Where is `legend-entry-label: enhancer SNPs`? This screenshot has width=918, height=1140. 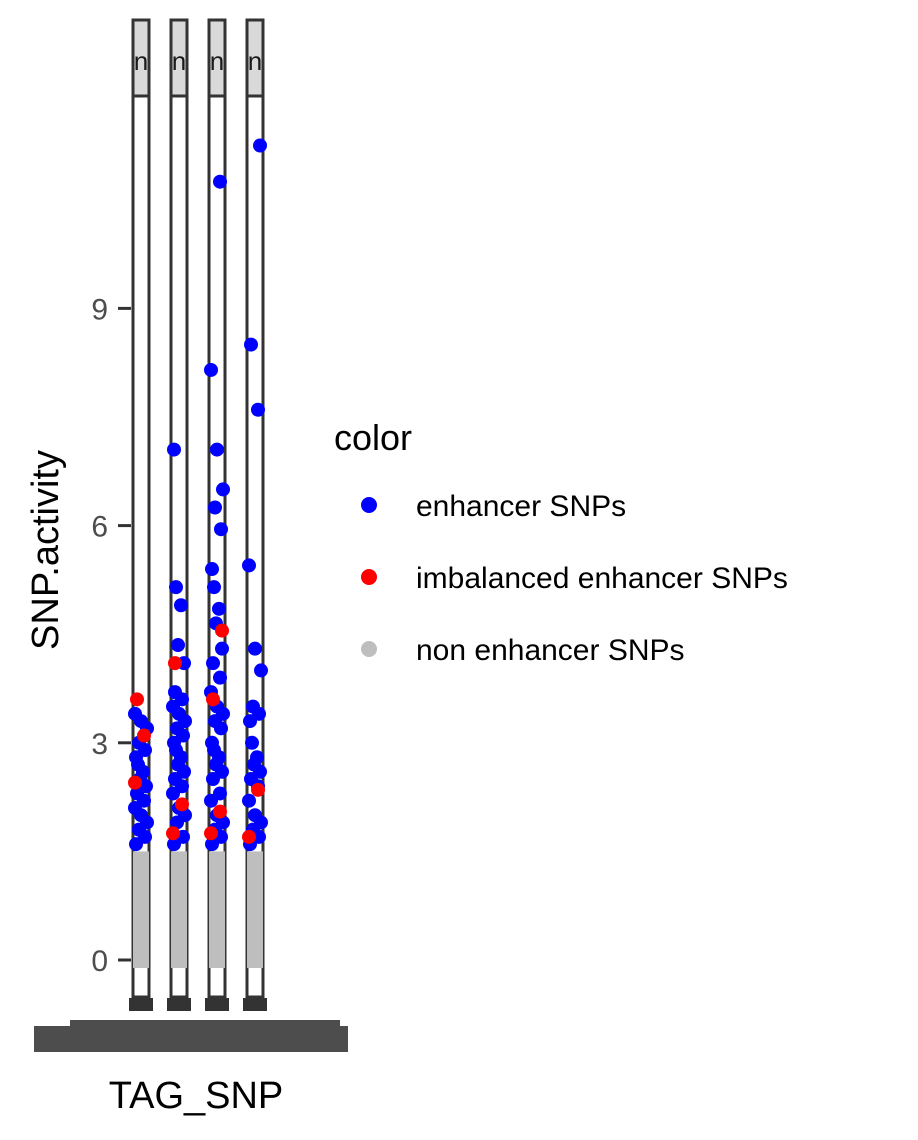
legend-entry-label: enhancer SNPs is located at coordinates (521, 506).